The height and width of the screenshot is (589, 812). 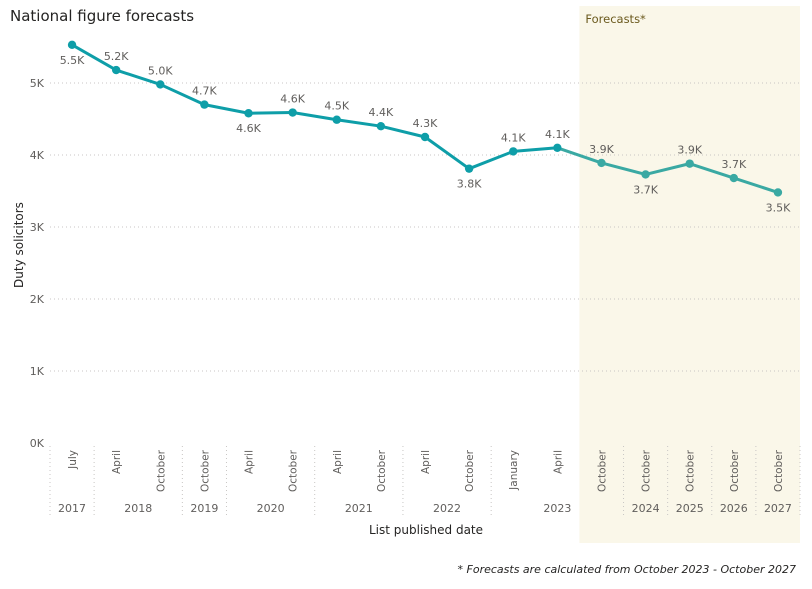 I want to click on year-label: 2020, so click(x=271, y=508).